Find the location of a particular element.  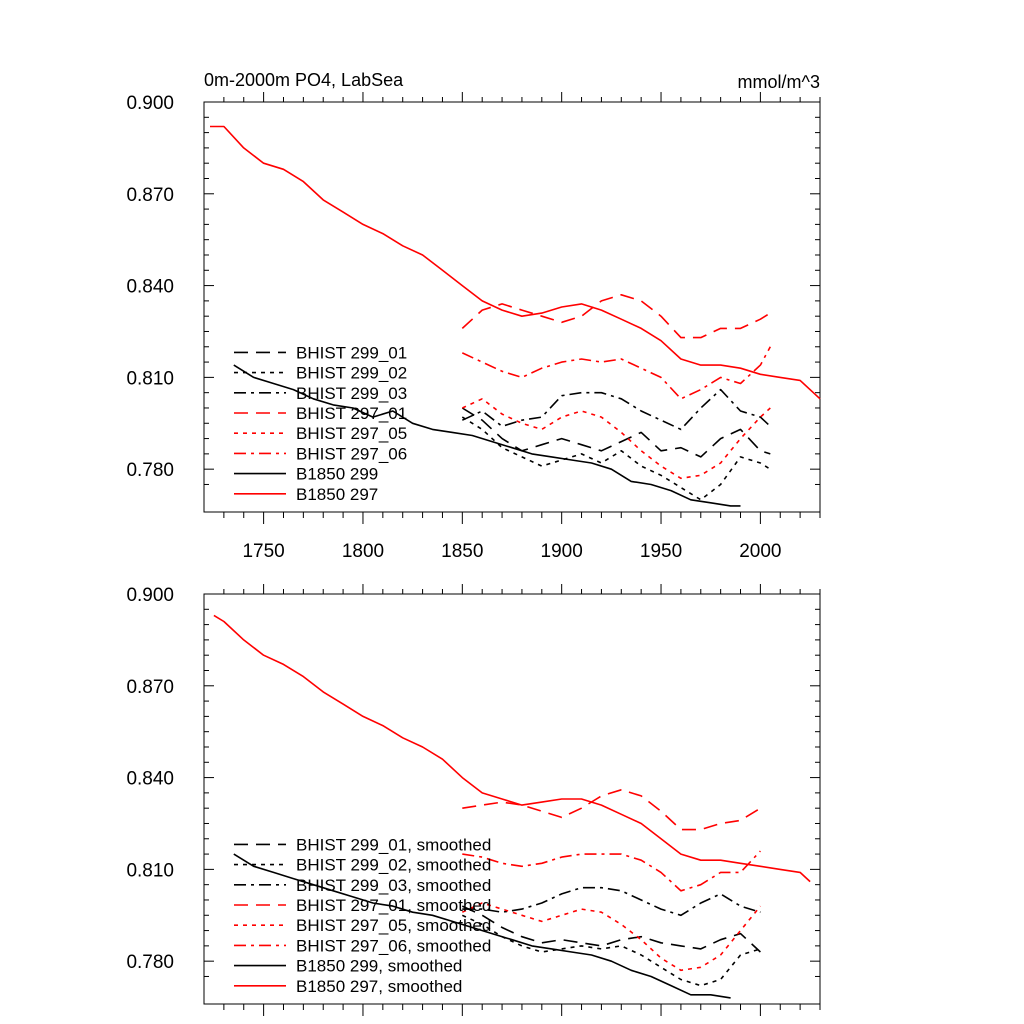

legend-label: B1850 297, smoothed is located at coordinates (379, 986).